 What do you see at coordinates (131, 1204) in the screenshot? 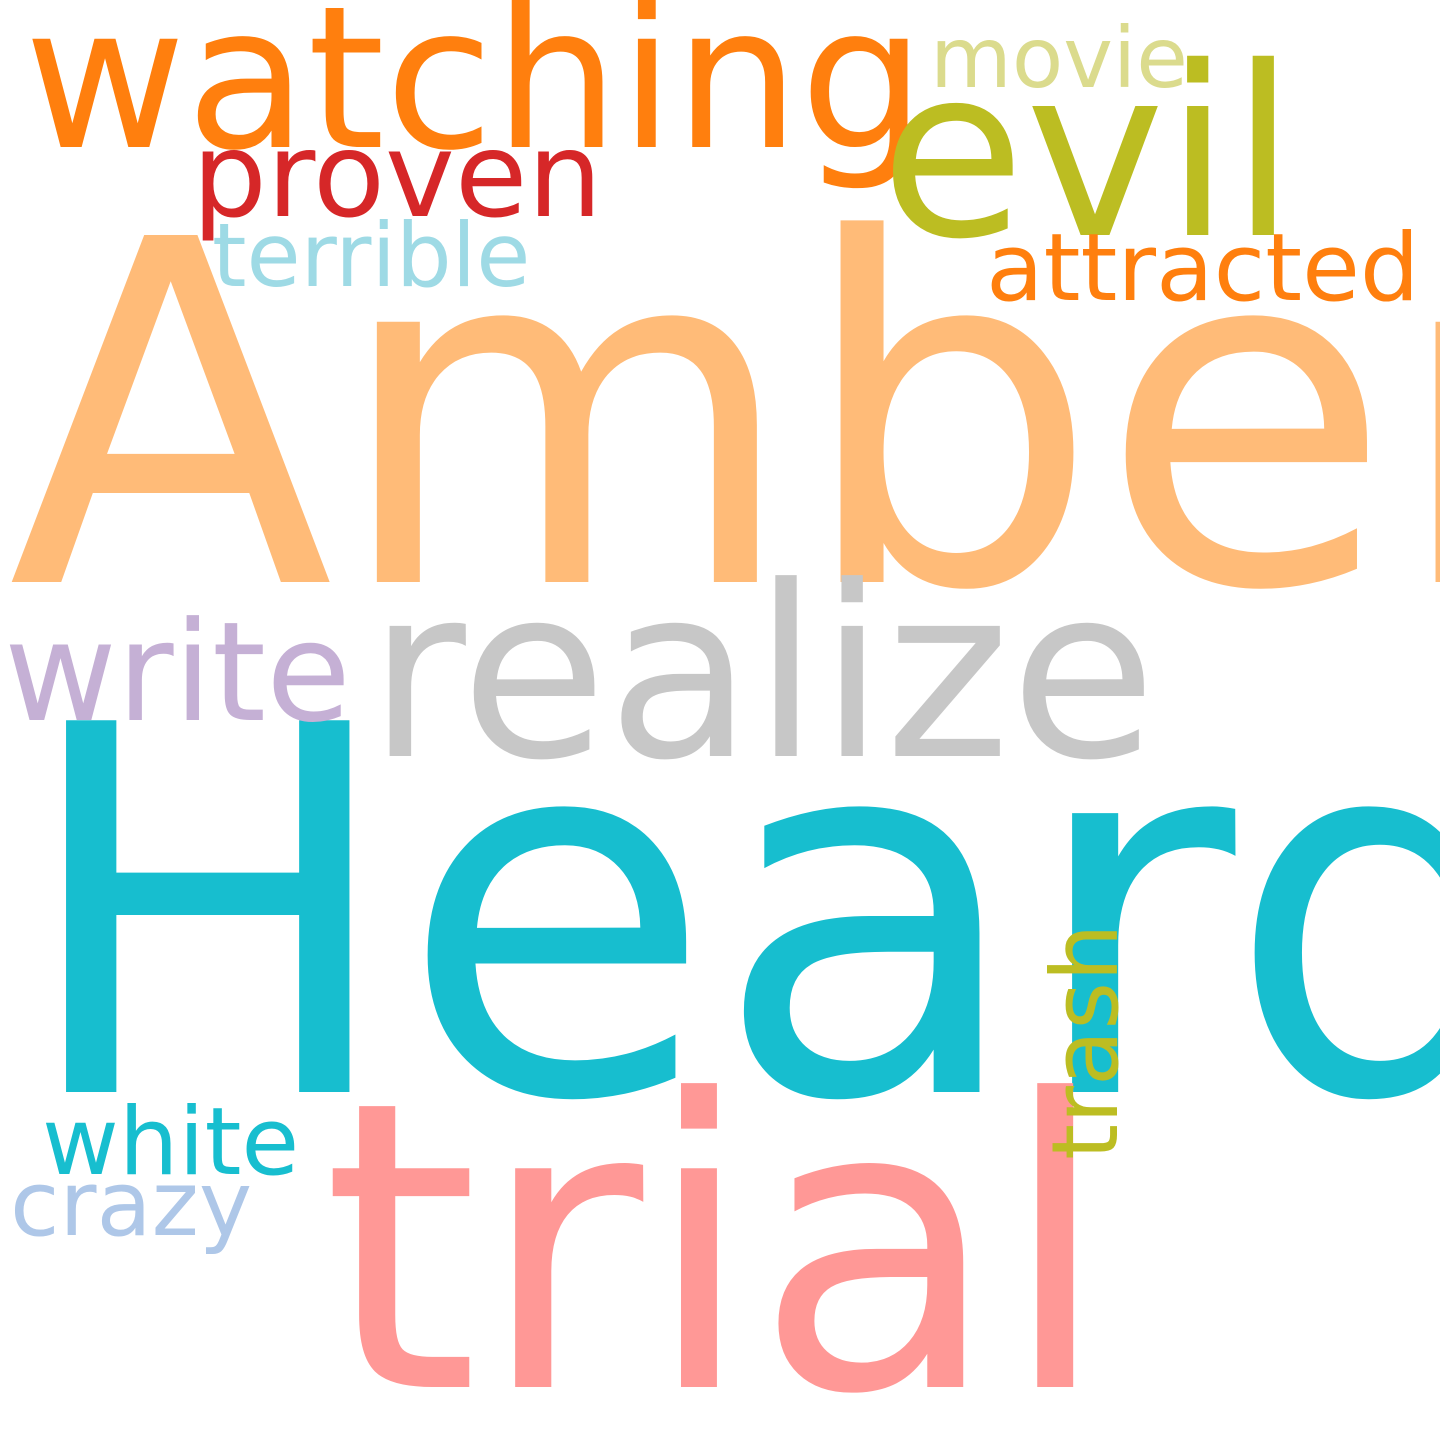
I see `word-crazy: crazy` at bounding box center [131, 1204].